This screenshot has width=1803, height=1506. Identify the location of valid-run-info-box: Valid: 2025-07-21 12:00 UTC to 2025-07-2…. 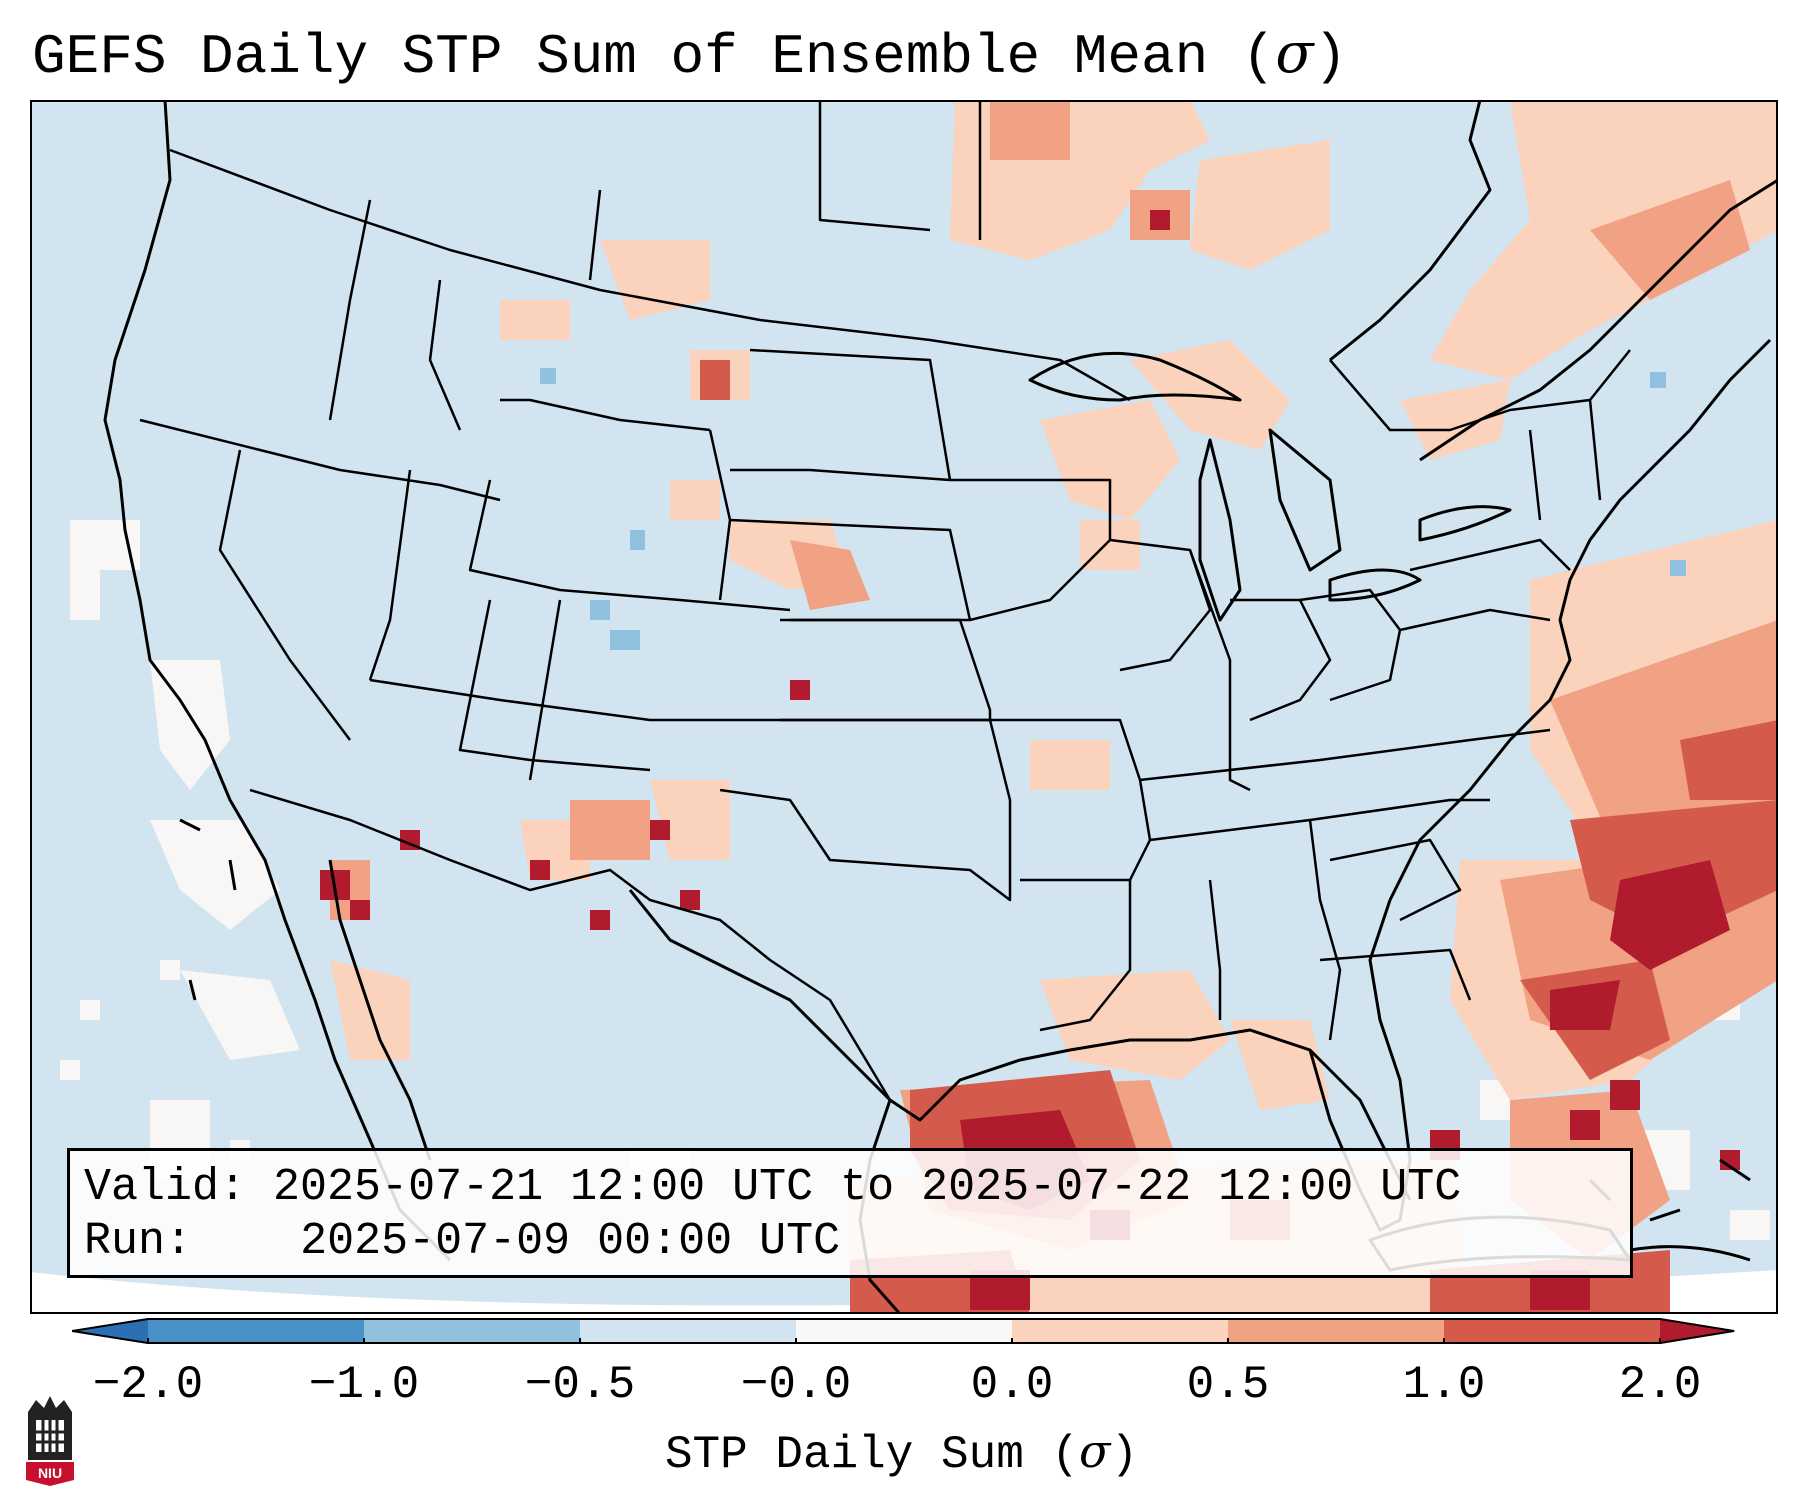
(850, 1213).